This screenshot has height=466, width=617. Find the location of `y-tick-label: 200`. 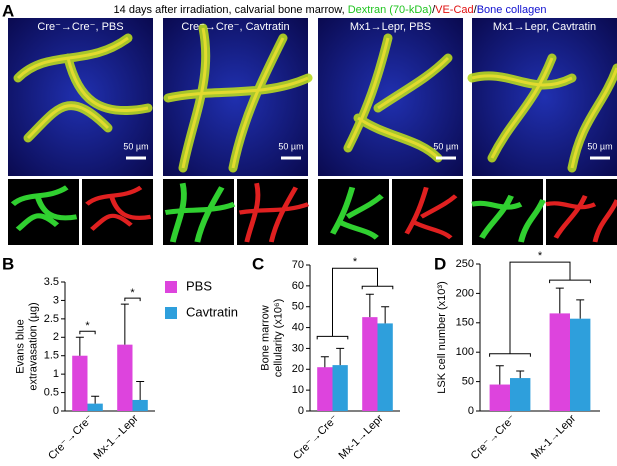

y-tick-label: 200 is located at coordinates (465, 293).